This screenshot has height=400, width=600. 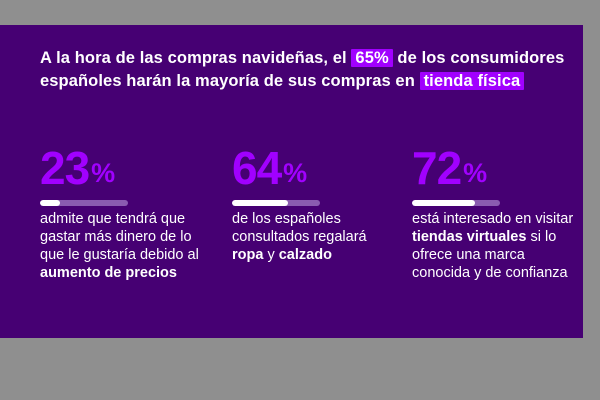 What do you see at coordinates (437, 168) in the screenshot?
I see `stat-number: 72` at bounding box center [437, 168].